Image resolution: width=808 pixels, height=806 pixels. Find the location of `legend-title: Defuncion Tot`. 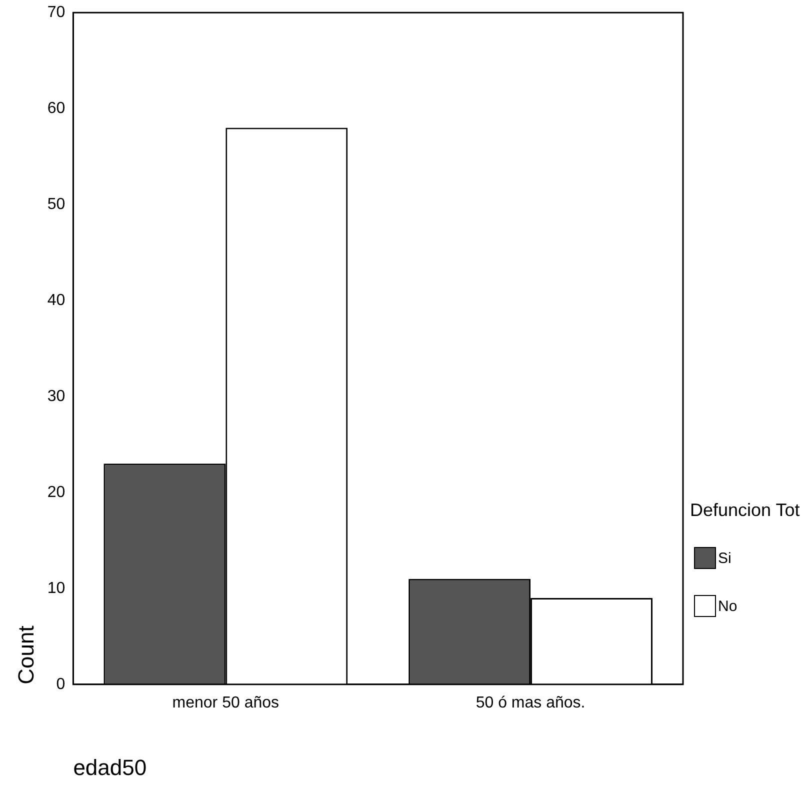

legend-title: Defuncion Tot is located at coordinates (745, 510).